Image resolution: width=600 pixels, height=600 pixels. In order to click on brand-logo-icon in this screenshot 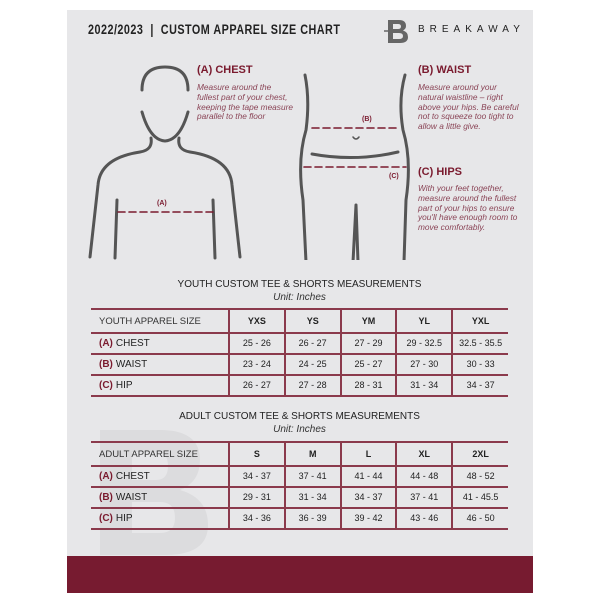, I will do `click(396, 31)`.